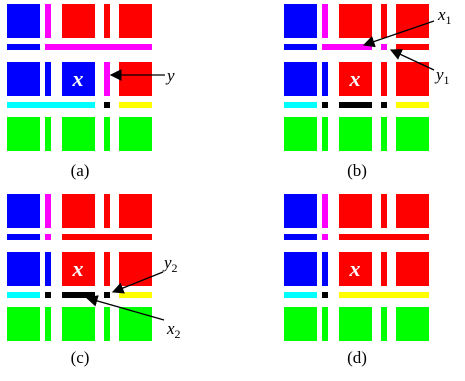 The image size is (465, 381). Describe the element at coordinates (398, 34) in the screenshot. I see `annotation-arrow-x1` at that location.